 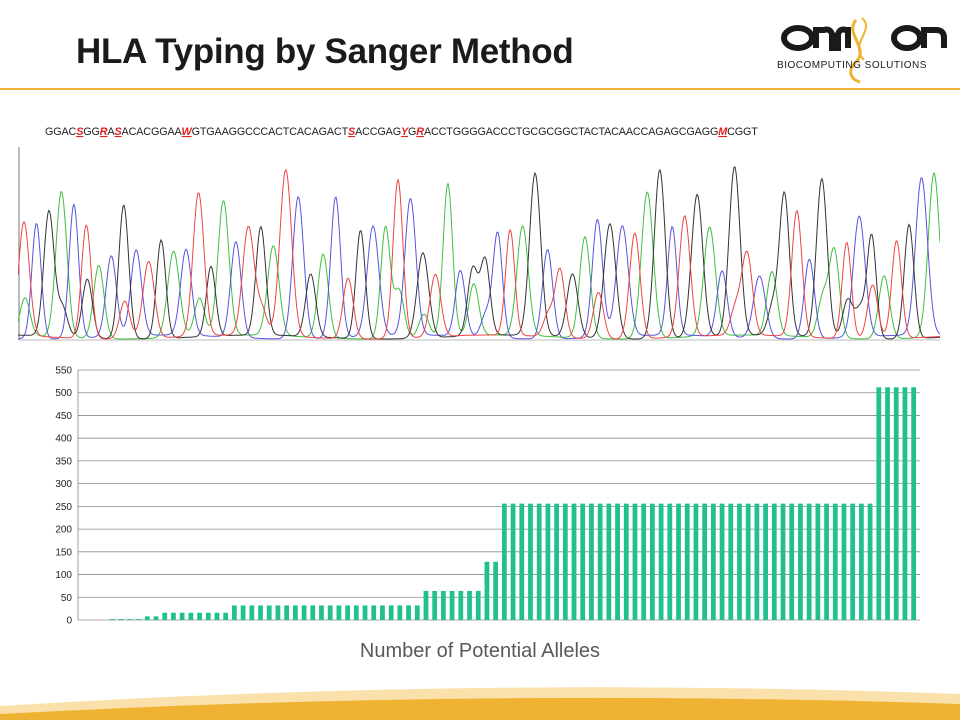 What do you see at coordinates (480, 651) in the screenshot?
I see `chart-caption: Number of Potential Alleles` at bounding box center [480, 651].